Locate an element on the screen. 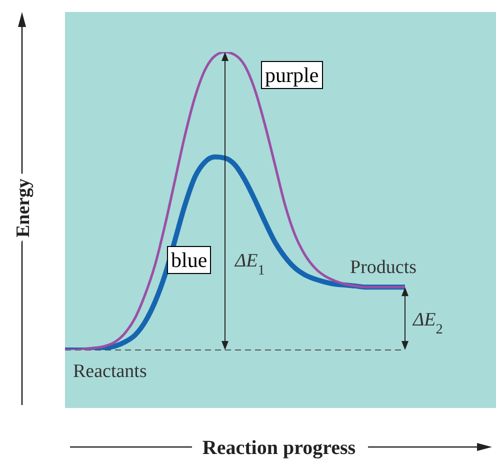 The image size is (496, 461). x-axis-title: Reaction progress is located at coordinates (279, 448).